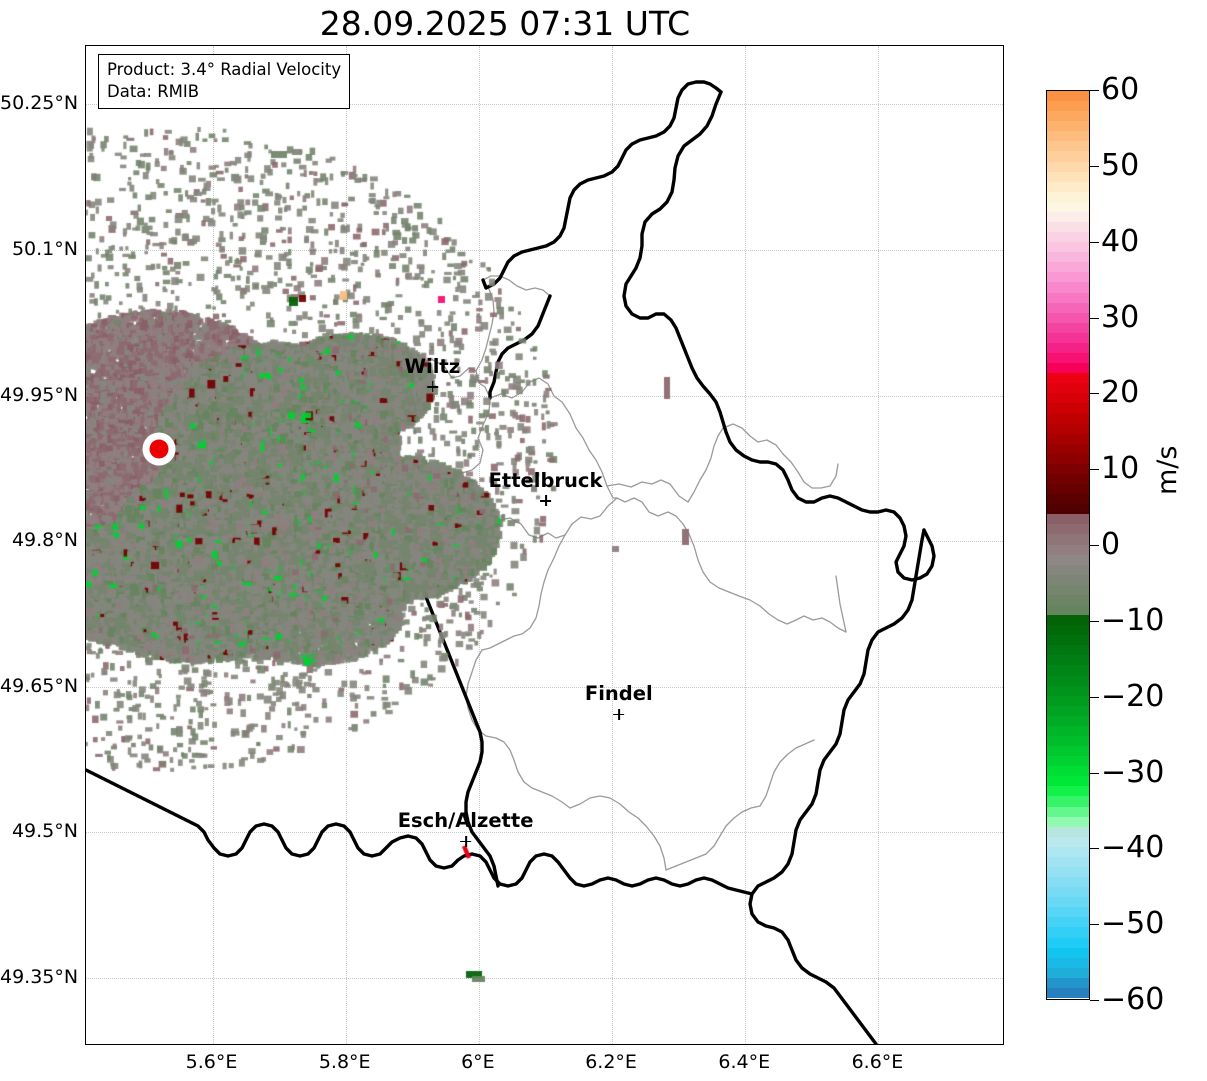  Describe the element at coordinates (224, 69) in the screenshot. I see `info-product-line: Product: 3.4° Radial Velocity` at that location.